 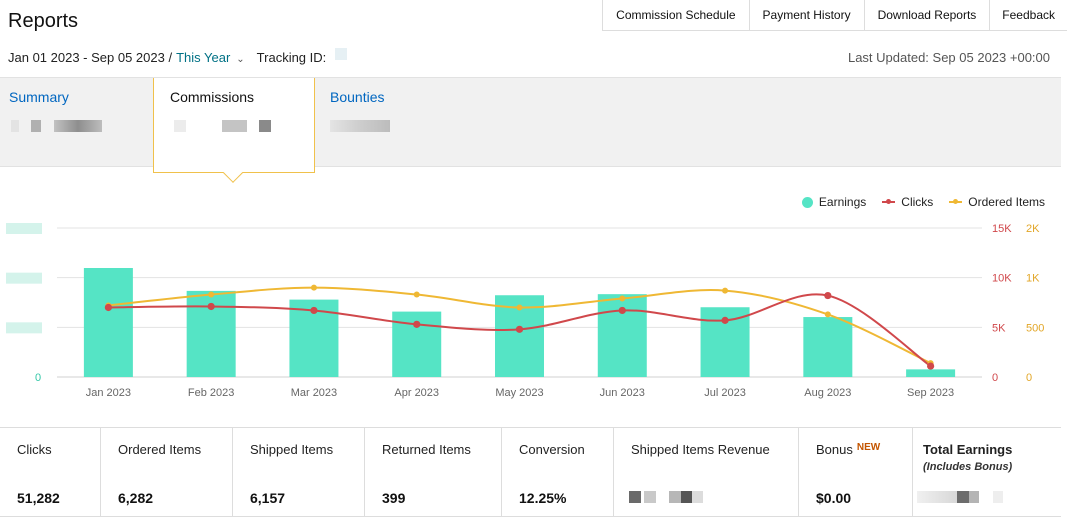 What do you see at coordinates (700, 449) in the screenshot?
I see `metric-label: Shipped Items Revenue` at bounding box center [700, 449].